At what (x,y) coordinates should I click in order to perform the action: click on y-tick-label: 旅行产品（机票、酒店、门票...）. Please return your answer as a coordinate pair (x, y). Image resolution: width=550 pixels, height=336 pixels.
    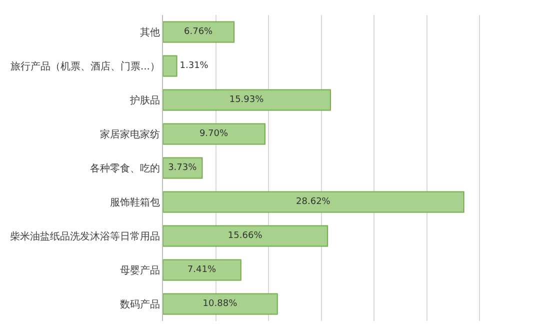
    Looking at the image, I should click on (85, 66).